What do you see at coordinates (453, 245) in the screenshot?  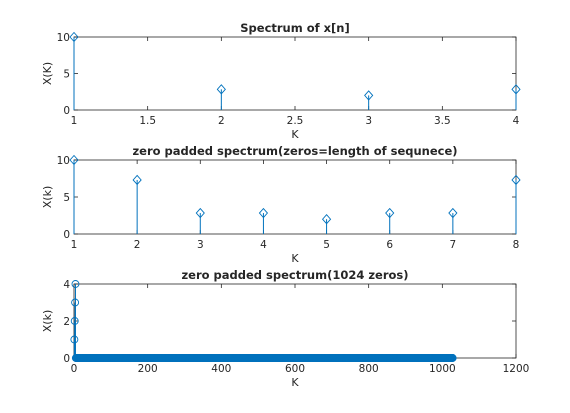 I see `x-tick-label: 7` at bounding box center [453, 245].